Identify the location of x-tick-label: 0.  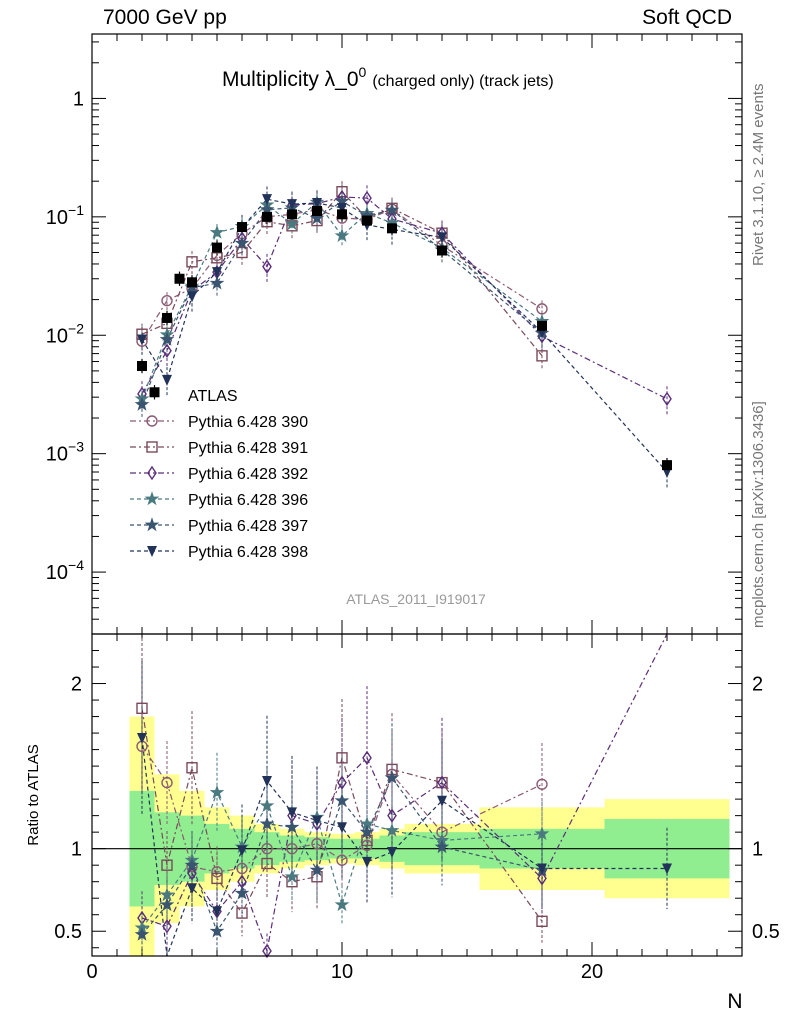
(91, 972).